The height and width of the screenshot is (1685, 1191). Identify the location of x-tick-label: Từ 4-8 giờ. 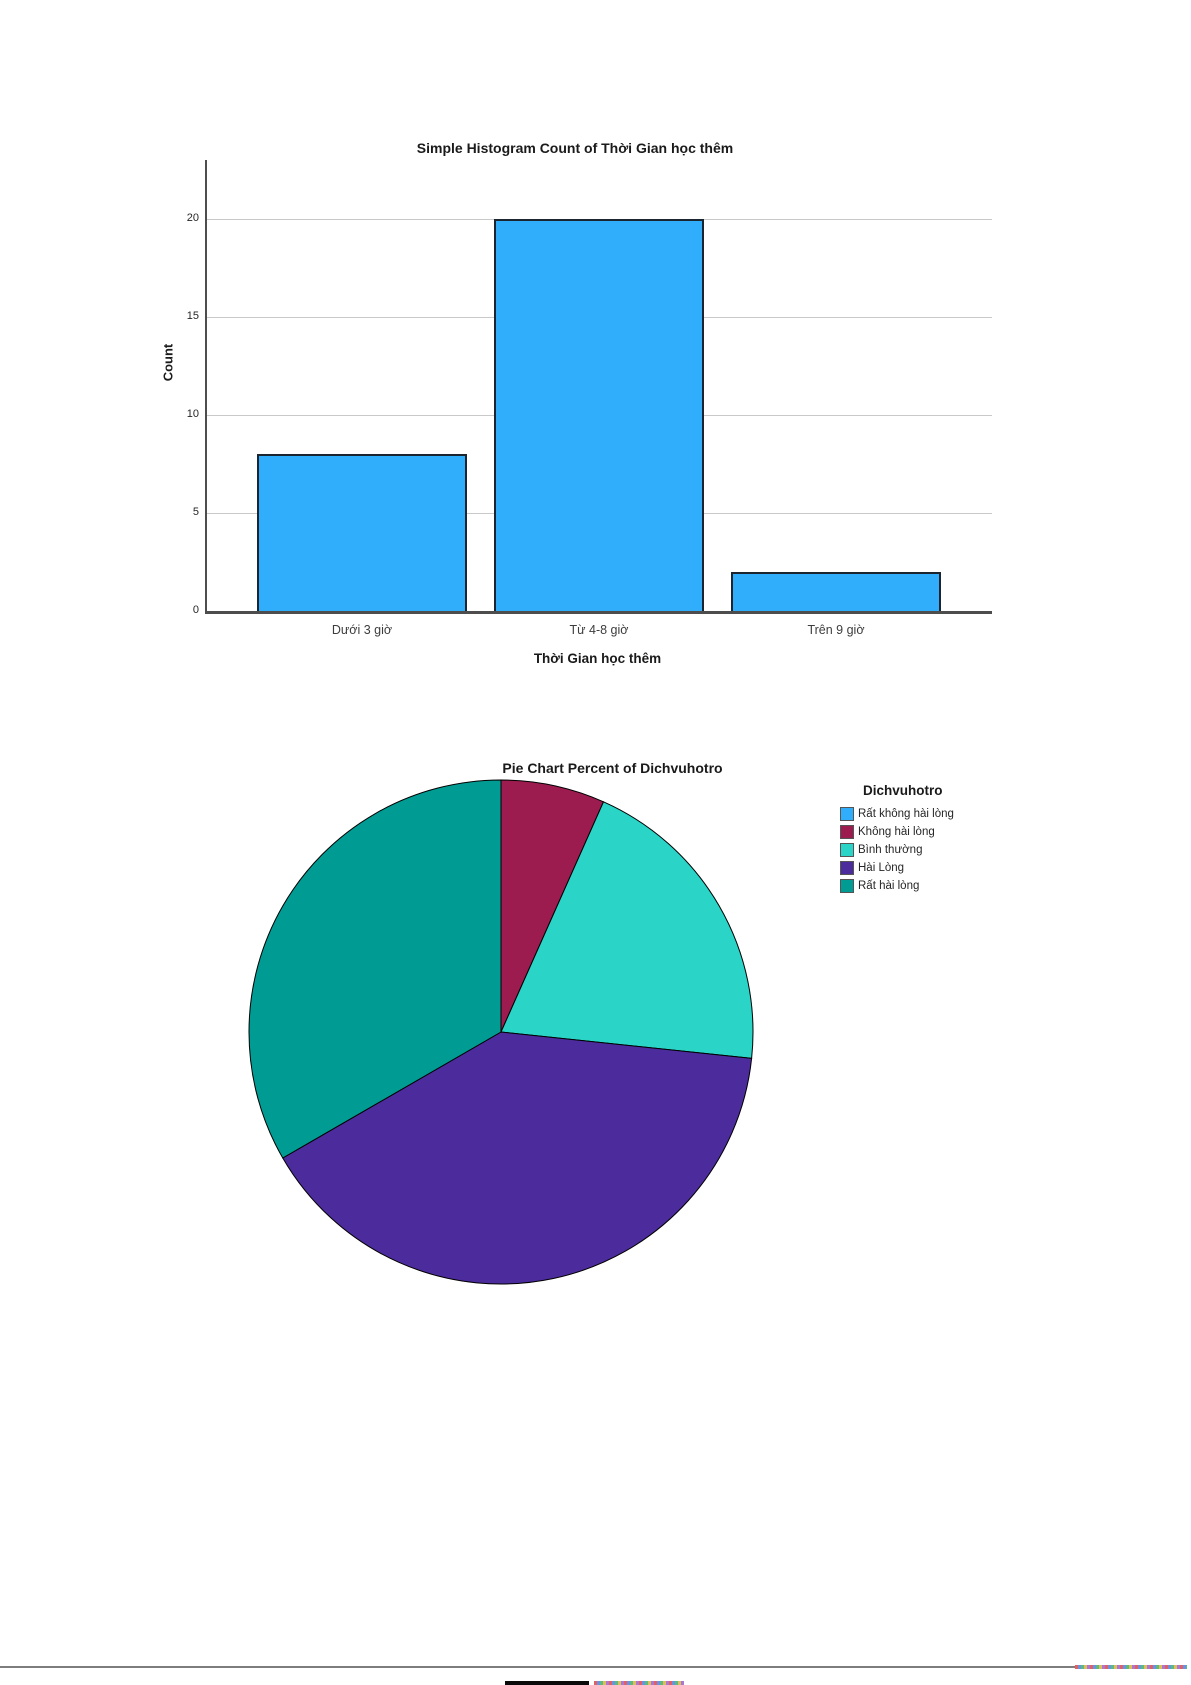
(599, 630).